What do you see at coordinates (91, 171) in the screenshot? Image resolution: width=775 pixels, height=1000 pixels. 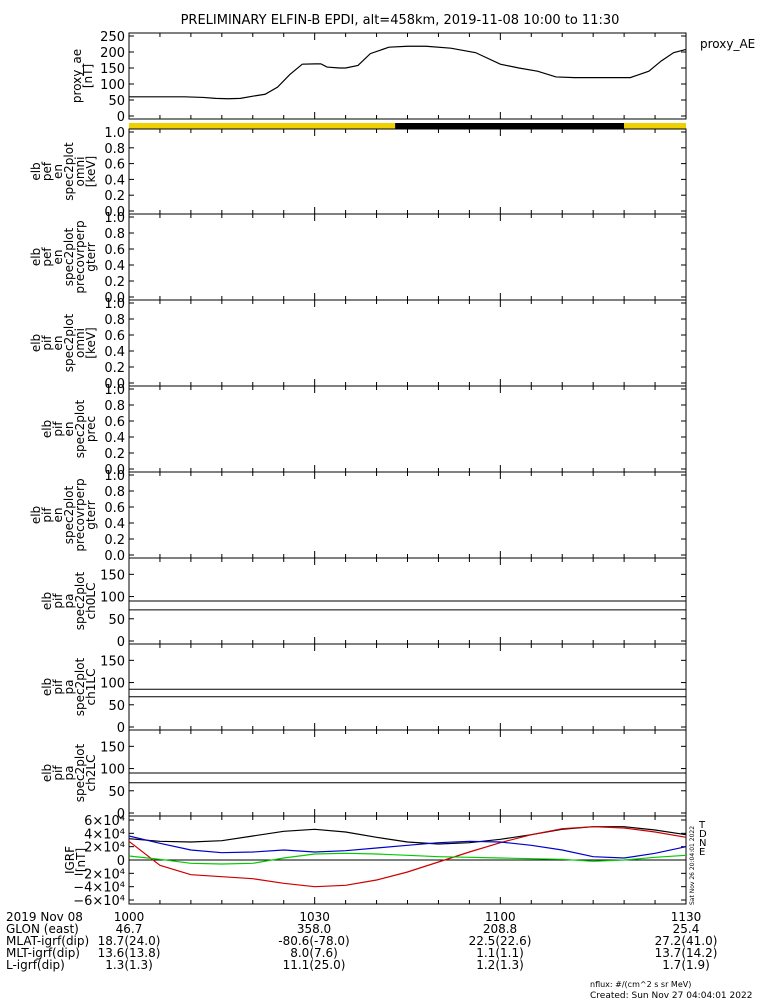 I see `y-axis-label: [keV]` at bounding box center [91, 171].